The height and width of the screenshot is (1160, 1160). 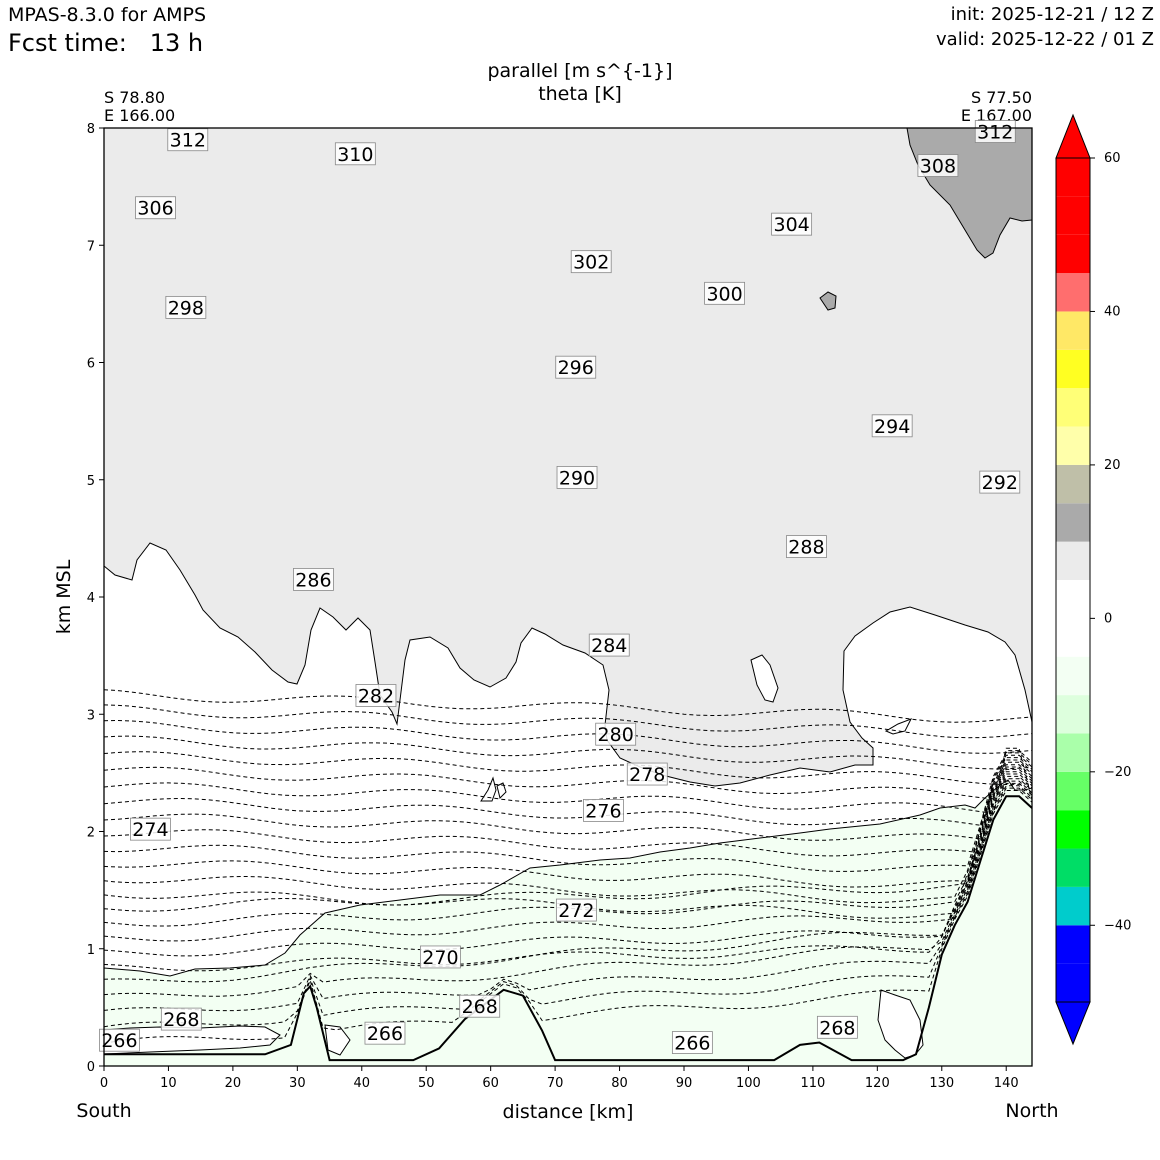 I want to click on x-axis: 0 10 20 30 40 50 60 70 80 90 100 110 120 130 140, so click(x=559, y=1078).